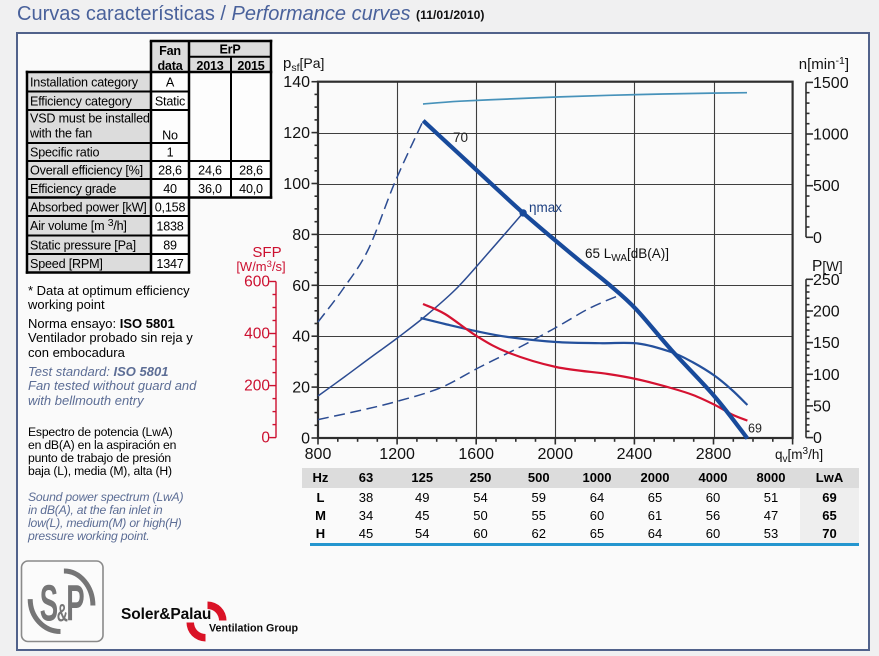 This screenshot has width=879, height=656. What do you see at coordinates (301, 286) in the screenshot?
I see `svg-text: 60` at bounding box center [301, 286].